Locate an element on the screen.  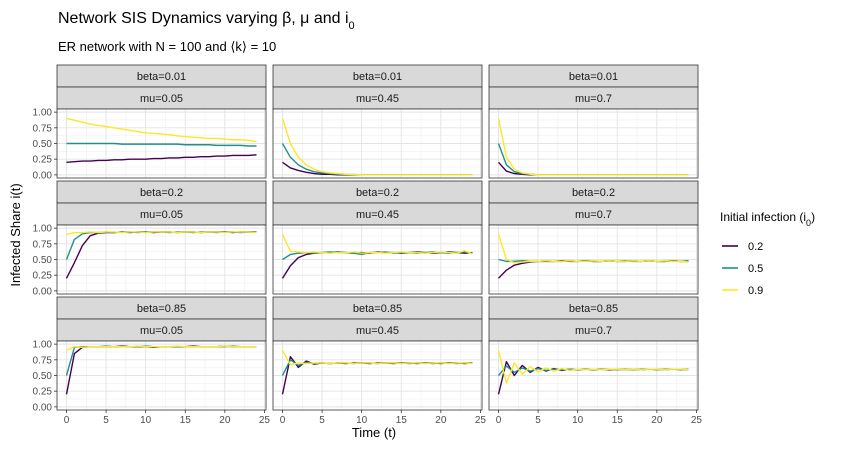
x-axis-title: Time (t) is located at coordinates (374, 432).